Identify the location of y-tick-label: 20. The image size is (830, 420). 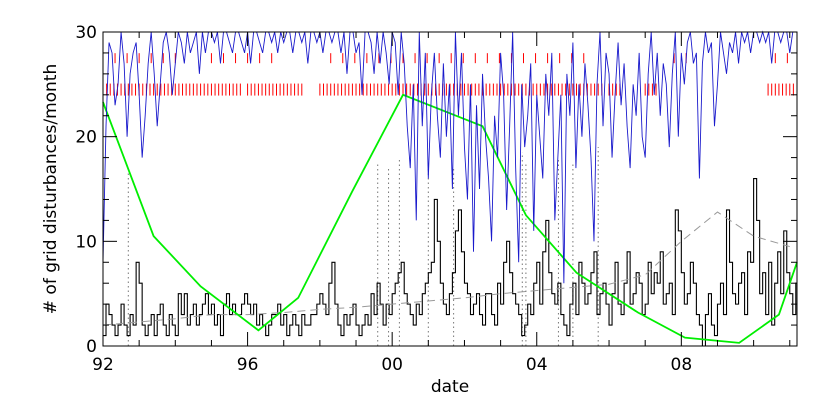
(86, 138).